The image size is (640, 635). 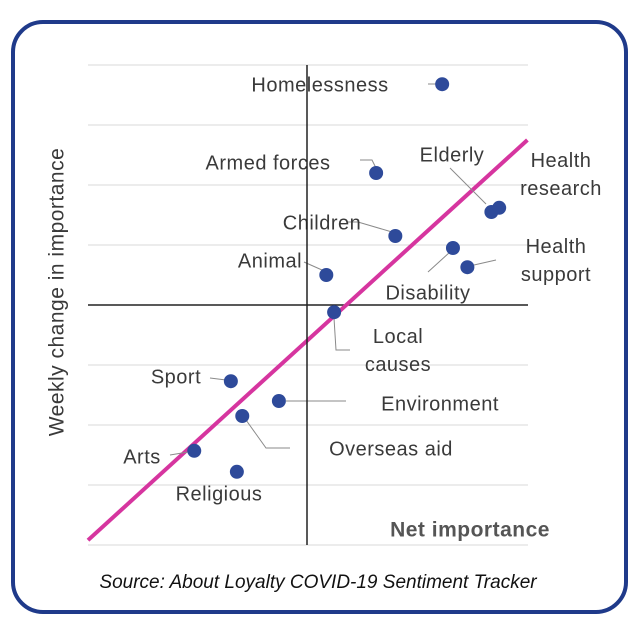 I want to click on point-label: Religious, so click(x=219, y=494).